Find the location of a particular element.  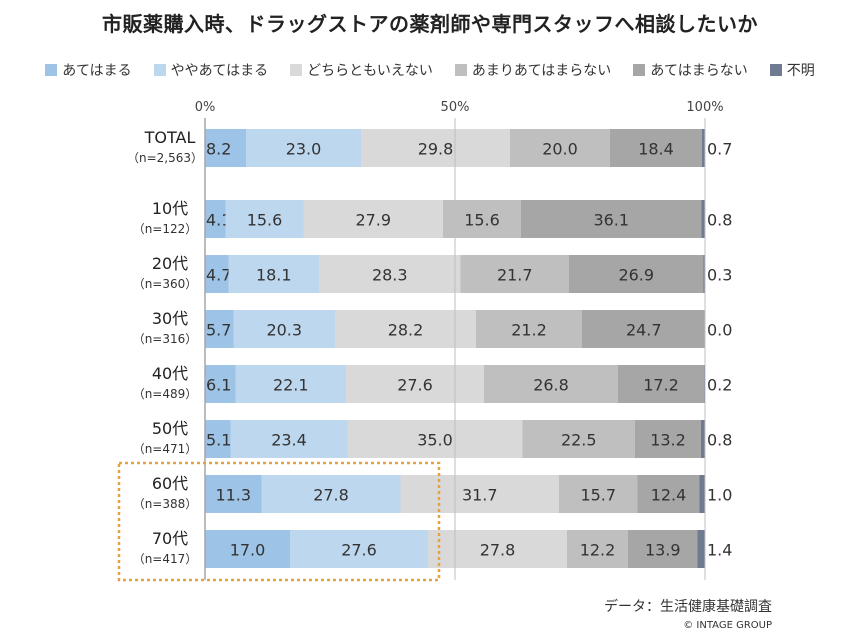

data-label: 13.2 is located at coordinates (668, 440).